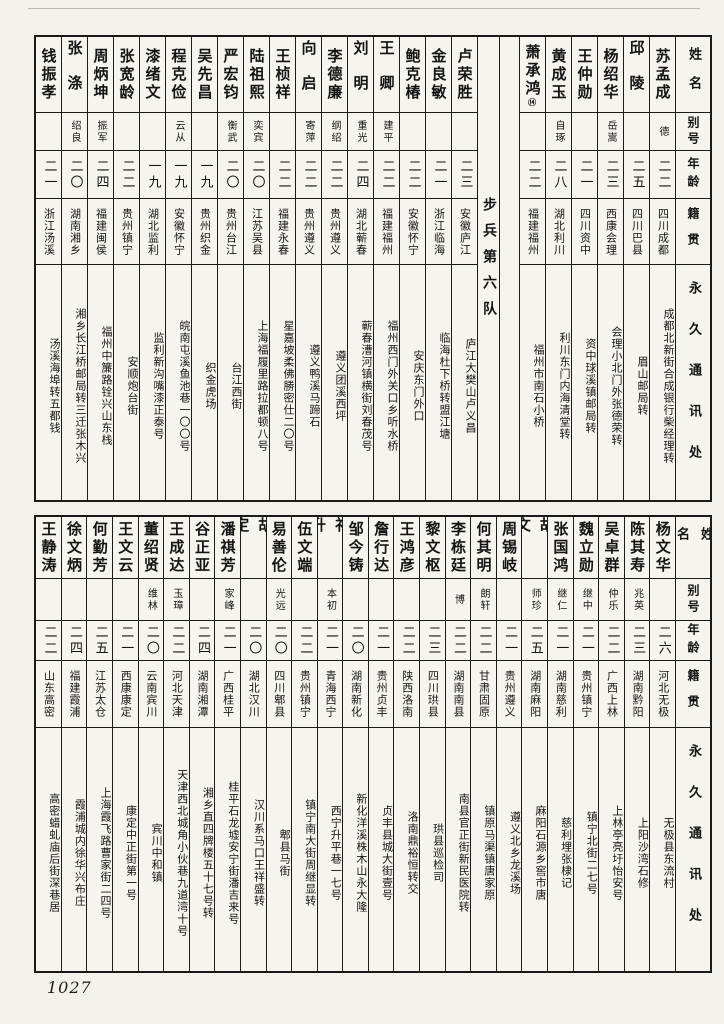 The height and width of the screenshot is (1024, 724). What do you see at coordinates (204, 175) in the screenshot?
I see `entry-age: 一九` at bounding box center [204, 175].